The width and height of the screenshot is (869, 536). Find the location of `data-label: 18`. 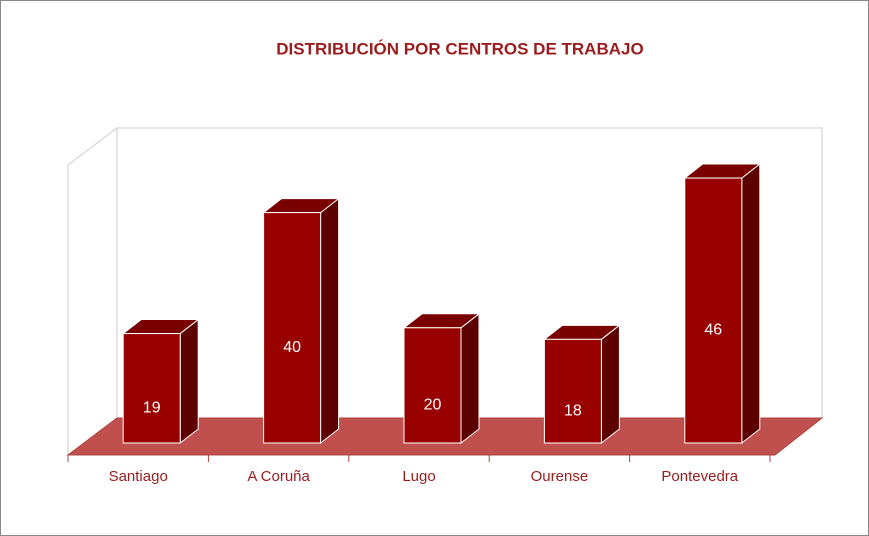

data-label: 18 is located at coordinates (573, 410).